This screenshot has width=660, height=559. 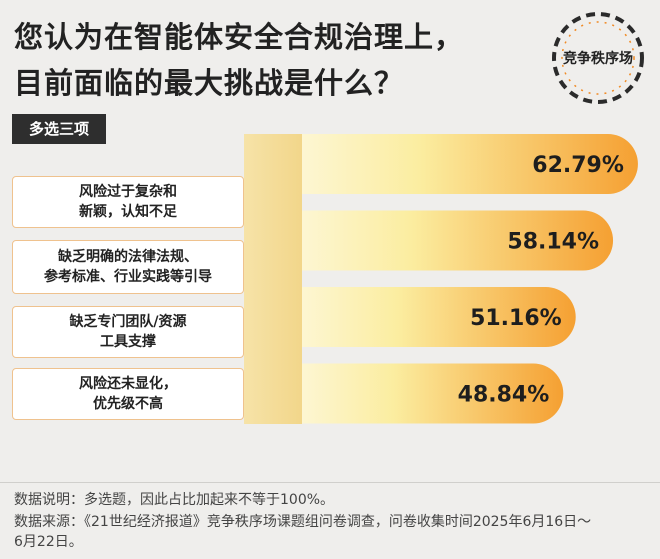 What do you see at coordinates (128, 394) in the screenshot?
I see `category-label-4: 风险还未显化， 优先级不高` at bounding box center [128, 394].